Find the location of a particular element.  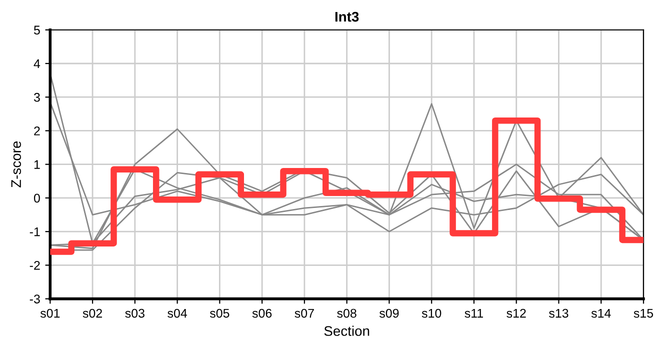

x-tick-label: s06 is located at coordinates (262, 313).